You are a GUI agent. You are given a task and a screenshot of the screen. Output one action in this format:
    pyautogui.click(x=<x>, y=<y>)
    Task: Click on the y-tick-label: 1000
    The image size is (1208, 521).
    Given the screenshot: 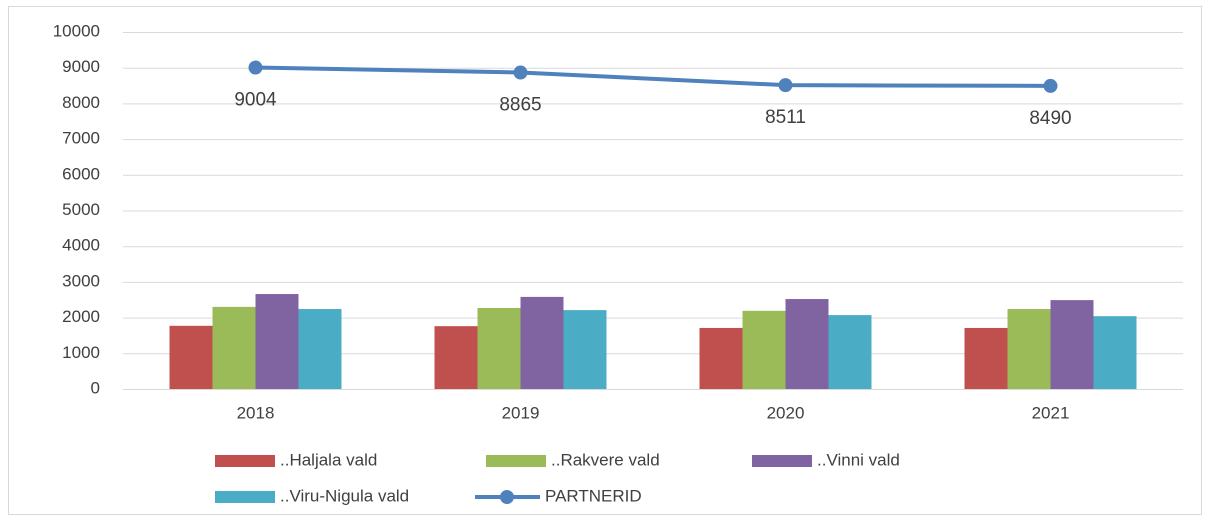 What is the action you would take?
    pyautogui.click(x=81, y=352)
    